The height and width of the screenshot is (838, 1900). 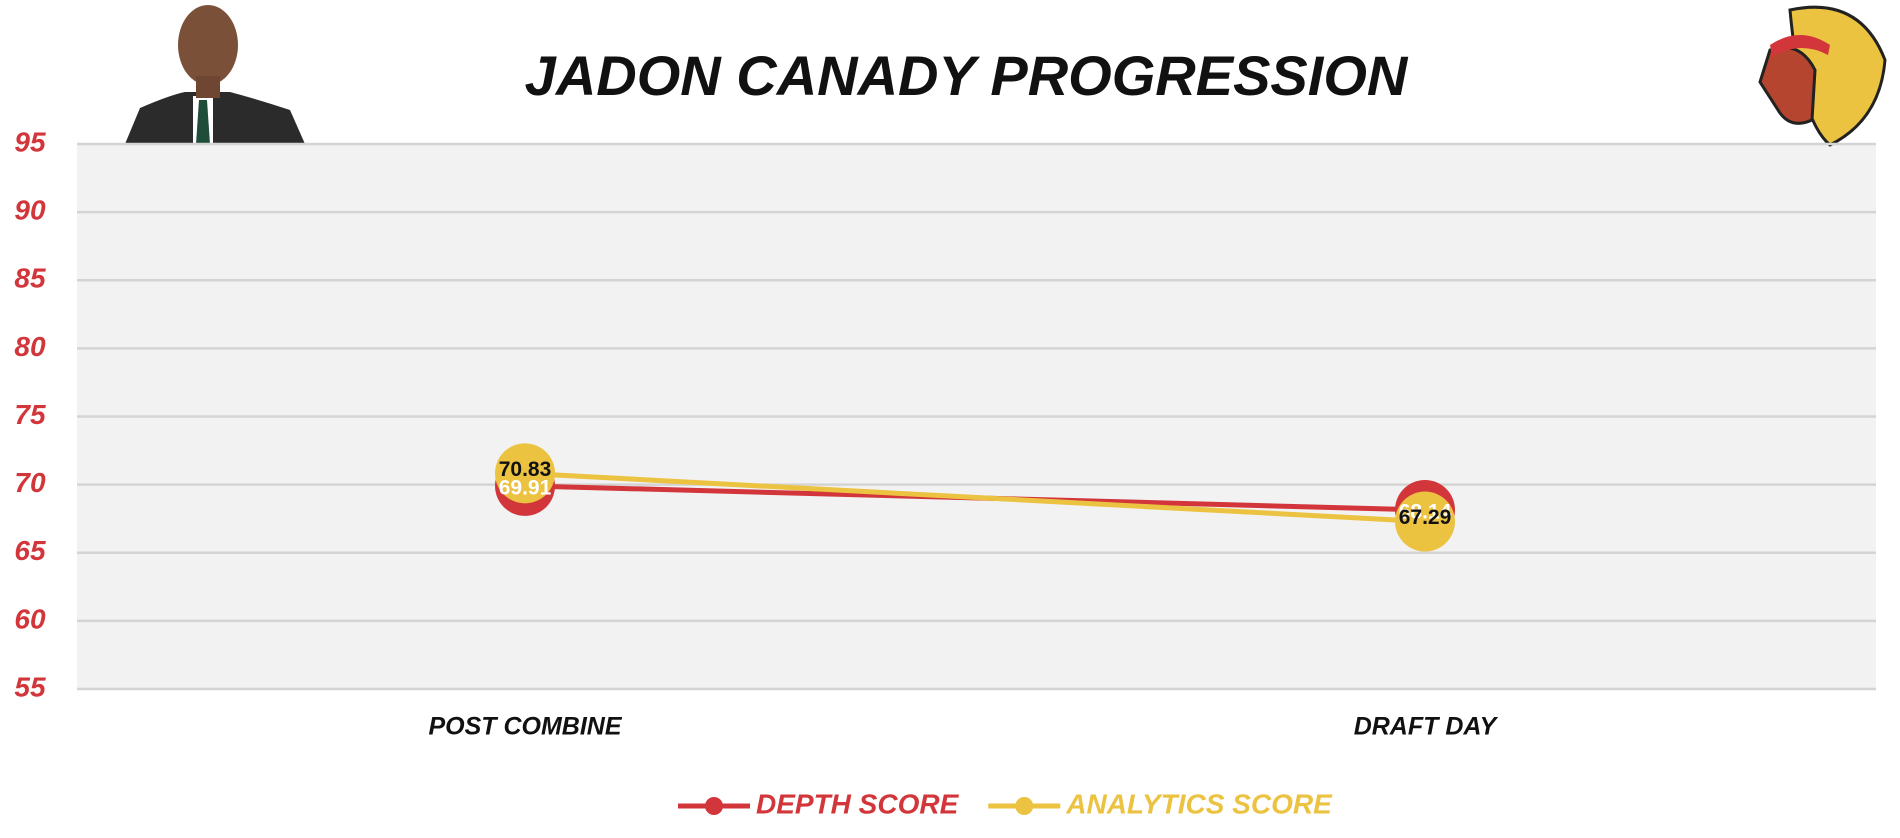 I want to click on data-label: 68.14, so click(x=1425, y=512).